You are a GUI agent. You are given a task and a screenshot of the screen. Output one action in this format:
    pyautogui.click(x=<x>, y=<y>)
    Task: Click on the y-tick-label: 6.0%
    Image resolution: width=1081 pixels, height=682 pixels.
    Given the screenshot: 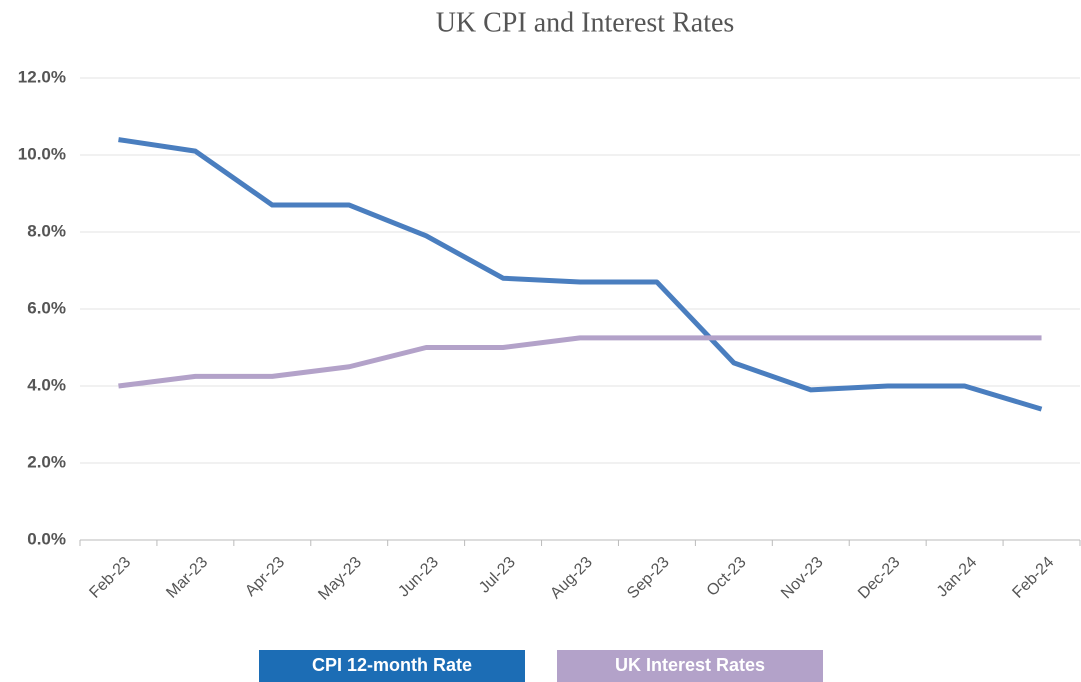 What is the action you would take?
    pyautogui.click(x=46, y=307)
    